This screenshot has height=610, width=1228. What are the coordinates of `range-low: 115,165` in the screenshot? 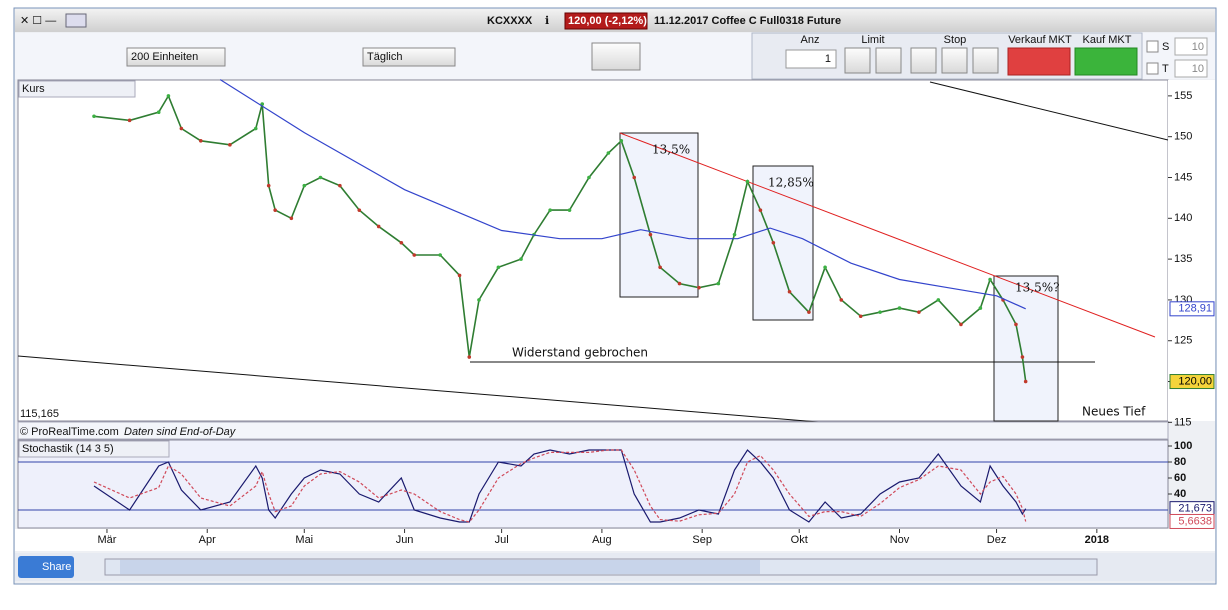 It's located at (39, 414).